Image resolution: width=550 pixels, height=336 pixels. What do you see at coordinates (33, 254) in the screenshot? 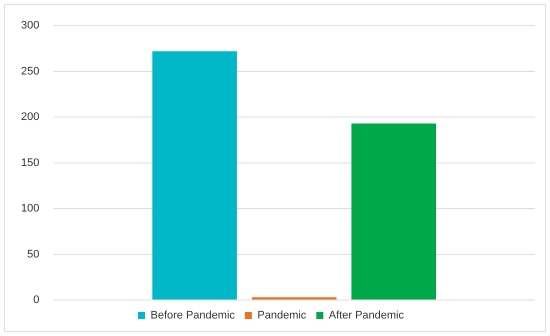
I see `y-tick-label: 50` at bounding box center [33, 254].